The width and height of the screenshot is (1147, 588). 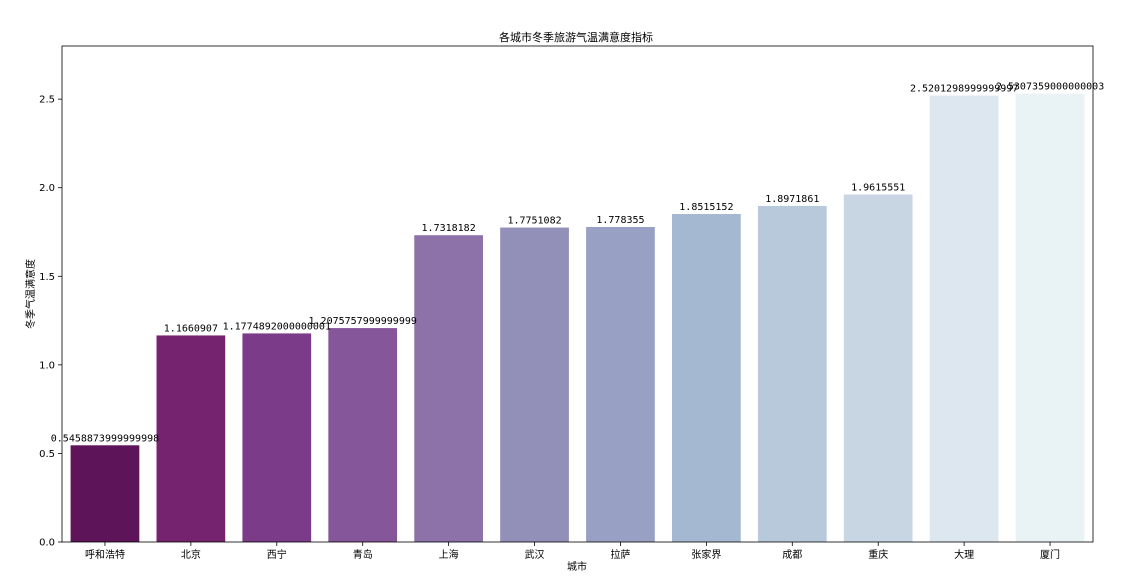 What do you see at coordinates (277, 326) in the screenshot?
I see `data-label: 1.1774892000000001` at bounding box center [277, 326].